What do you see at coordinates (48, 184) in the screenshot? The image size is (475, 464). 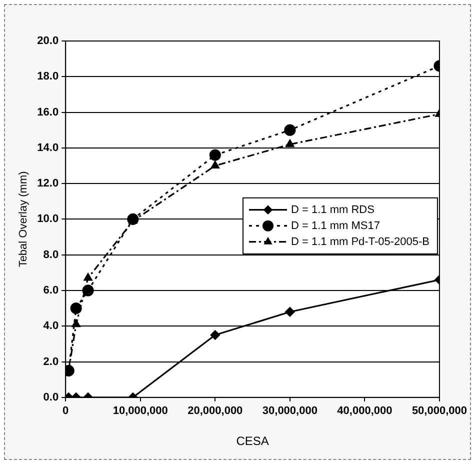 I see `y-tick-label: 12.0` at bounding box center [48, 184].